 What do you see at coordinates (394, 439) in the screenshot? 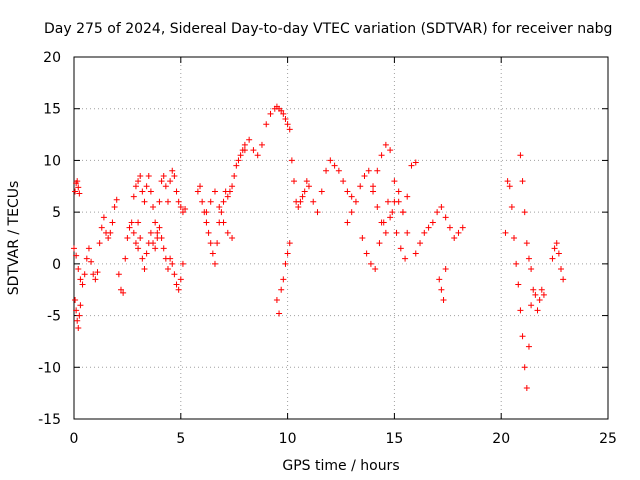
I see `x-tick-label: 15` at bounding box center [394, 439].